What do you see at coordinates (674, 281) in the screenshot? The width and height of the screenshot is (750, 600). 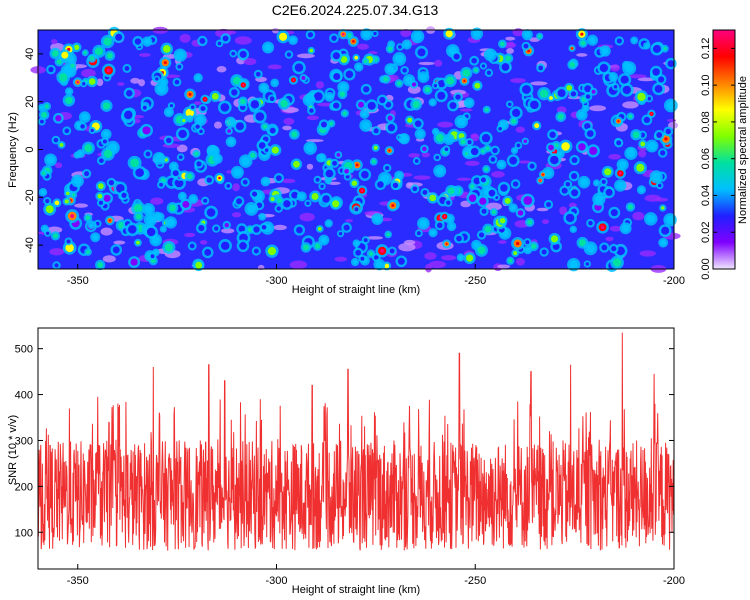 I see `heatmap-x-tick-label: -200` at bounding box center [674, 281].